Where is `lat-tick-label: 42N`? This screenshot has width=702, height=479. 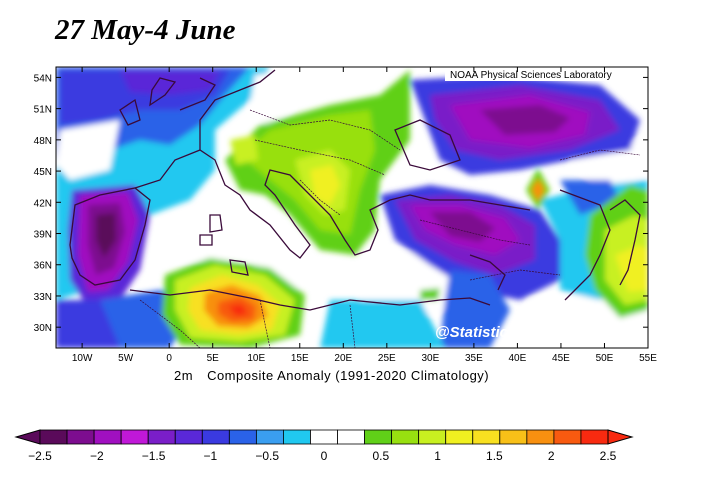
lat-tick-label: 42N is located at coordinates (43, 203).